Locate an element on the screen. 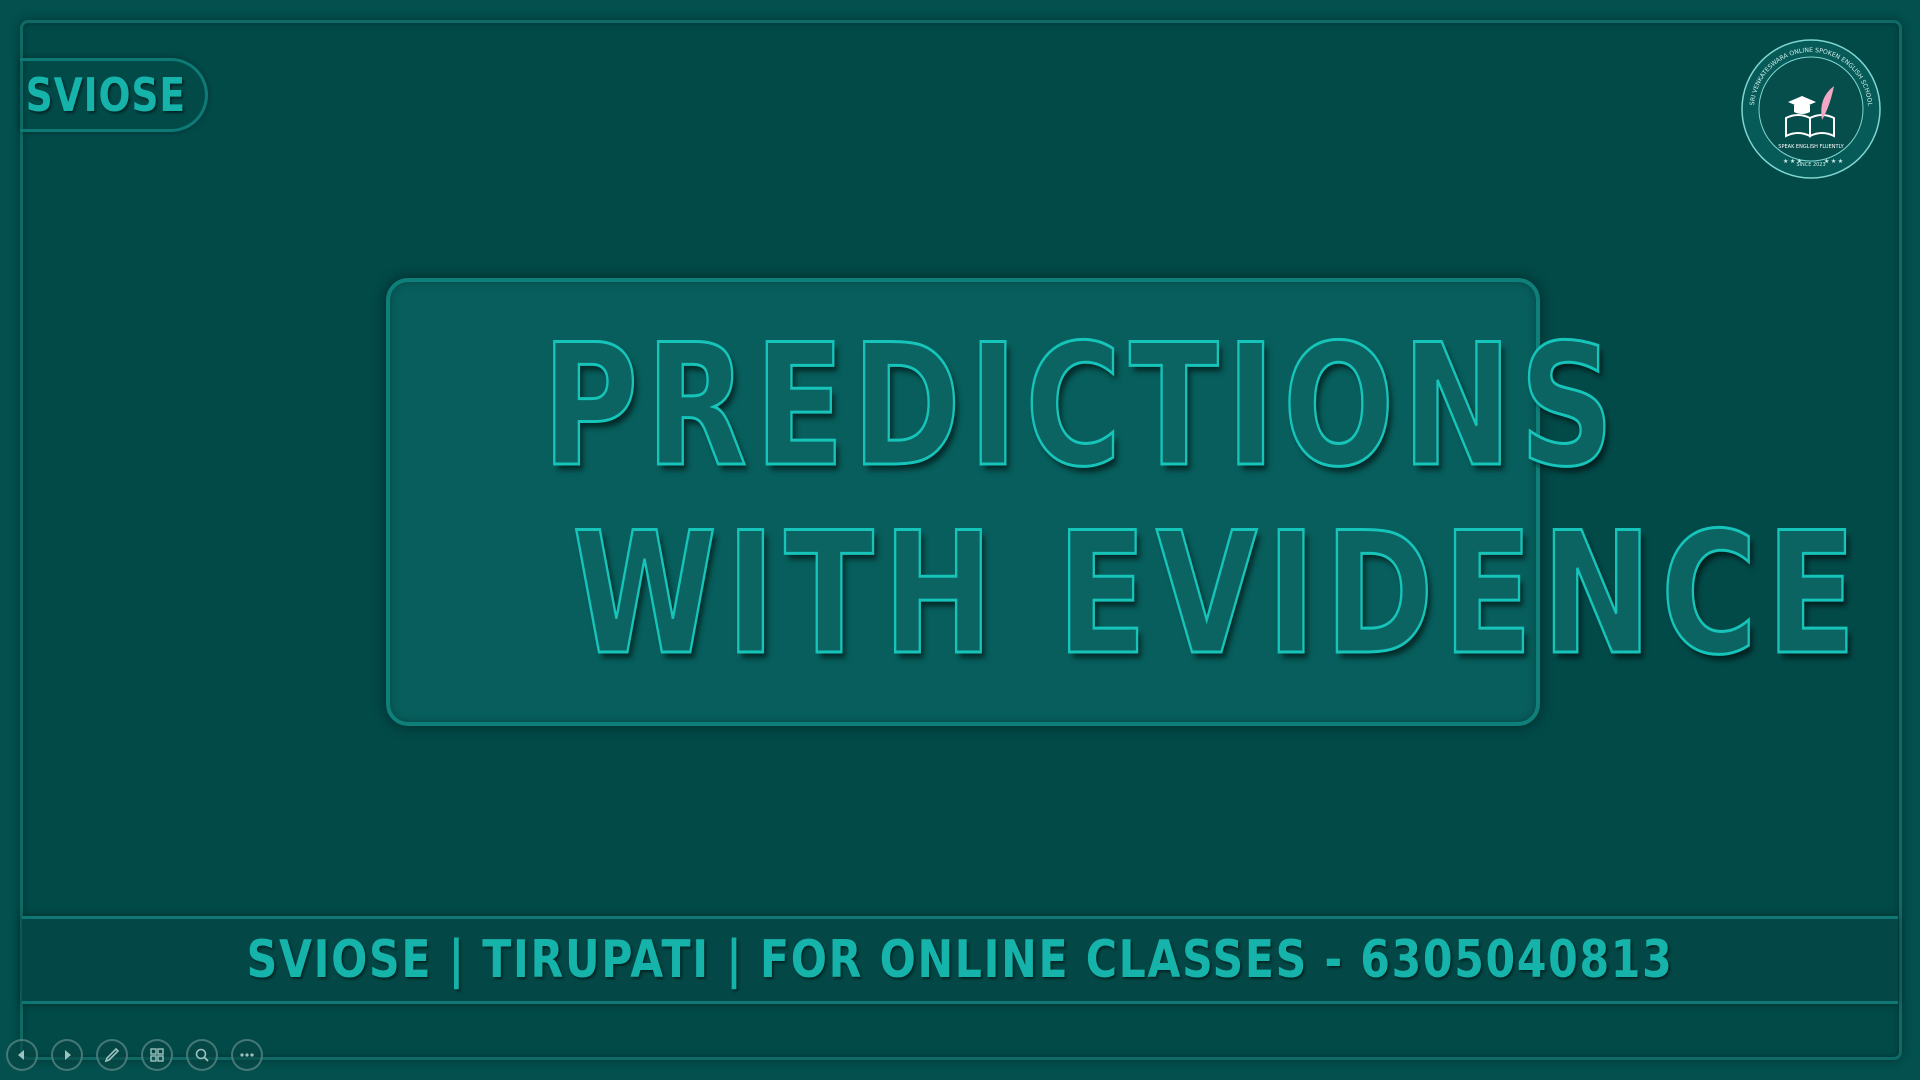  title-line-1-text: PREDICTIONS is located at coordinates (1081, 406).